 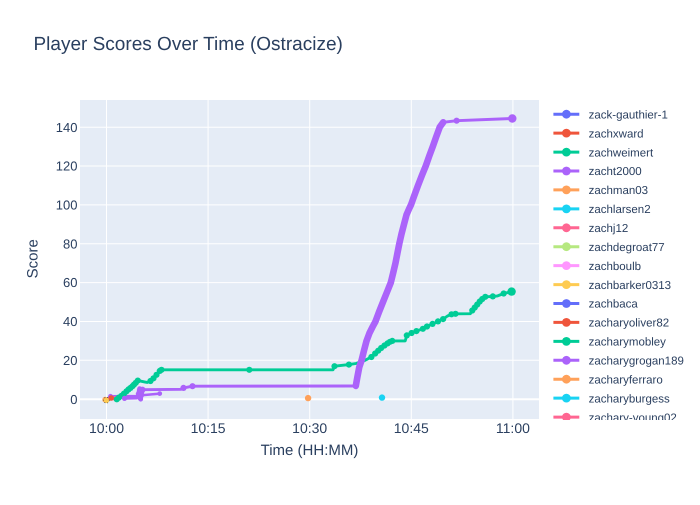 What do you see at coordinates (621, 153) in the screenshot?
I see `svg-text: zachweimert` at bounding box center [621, 153].